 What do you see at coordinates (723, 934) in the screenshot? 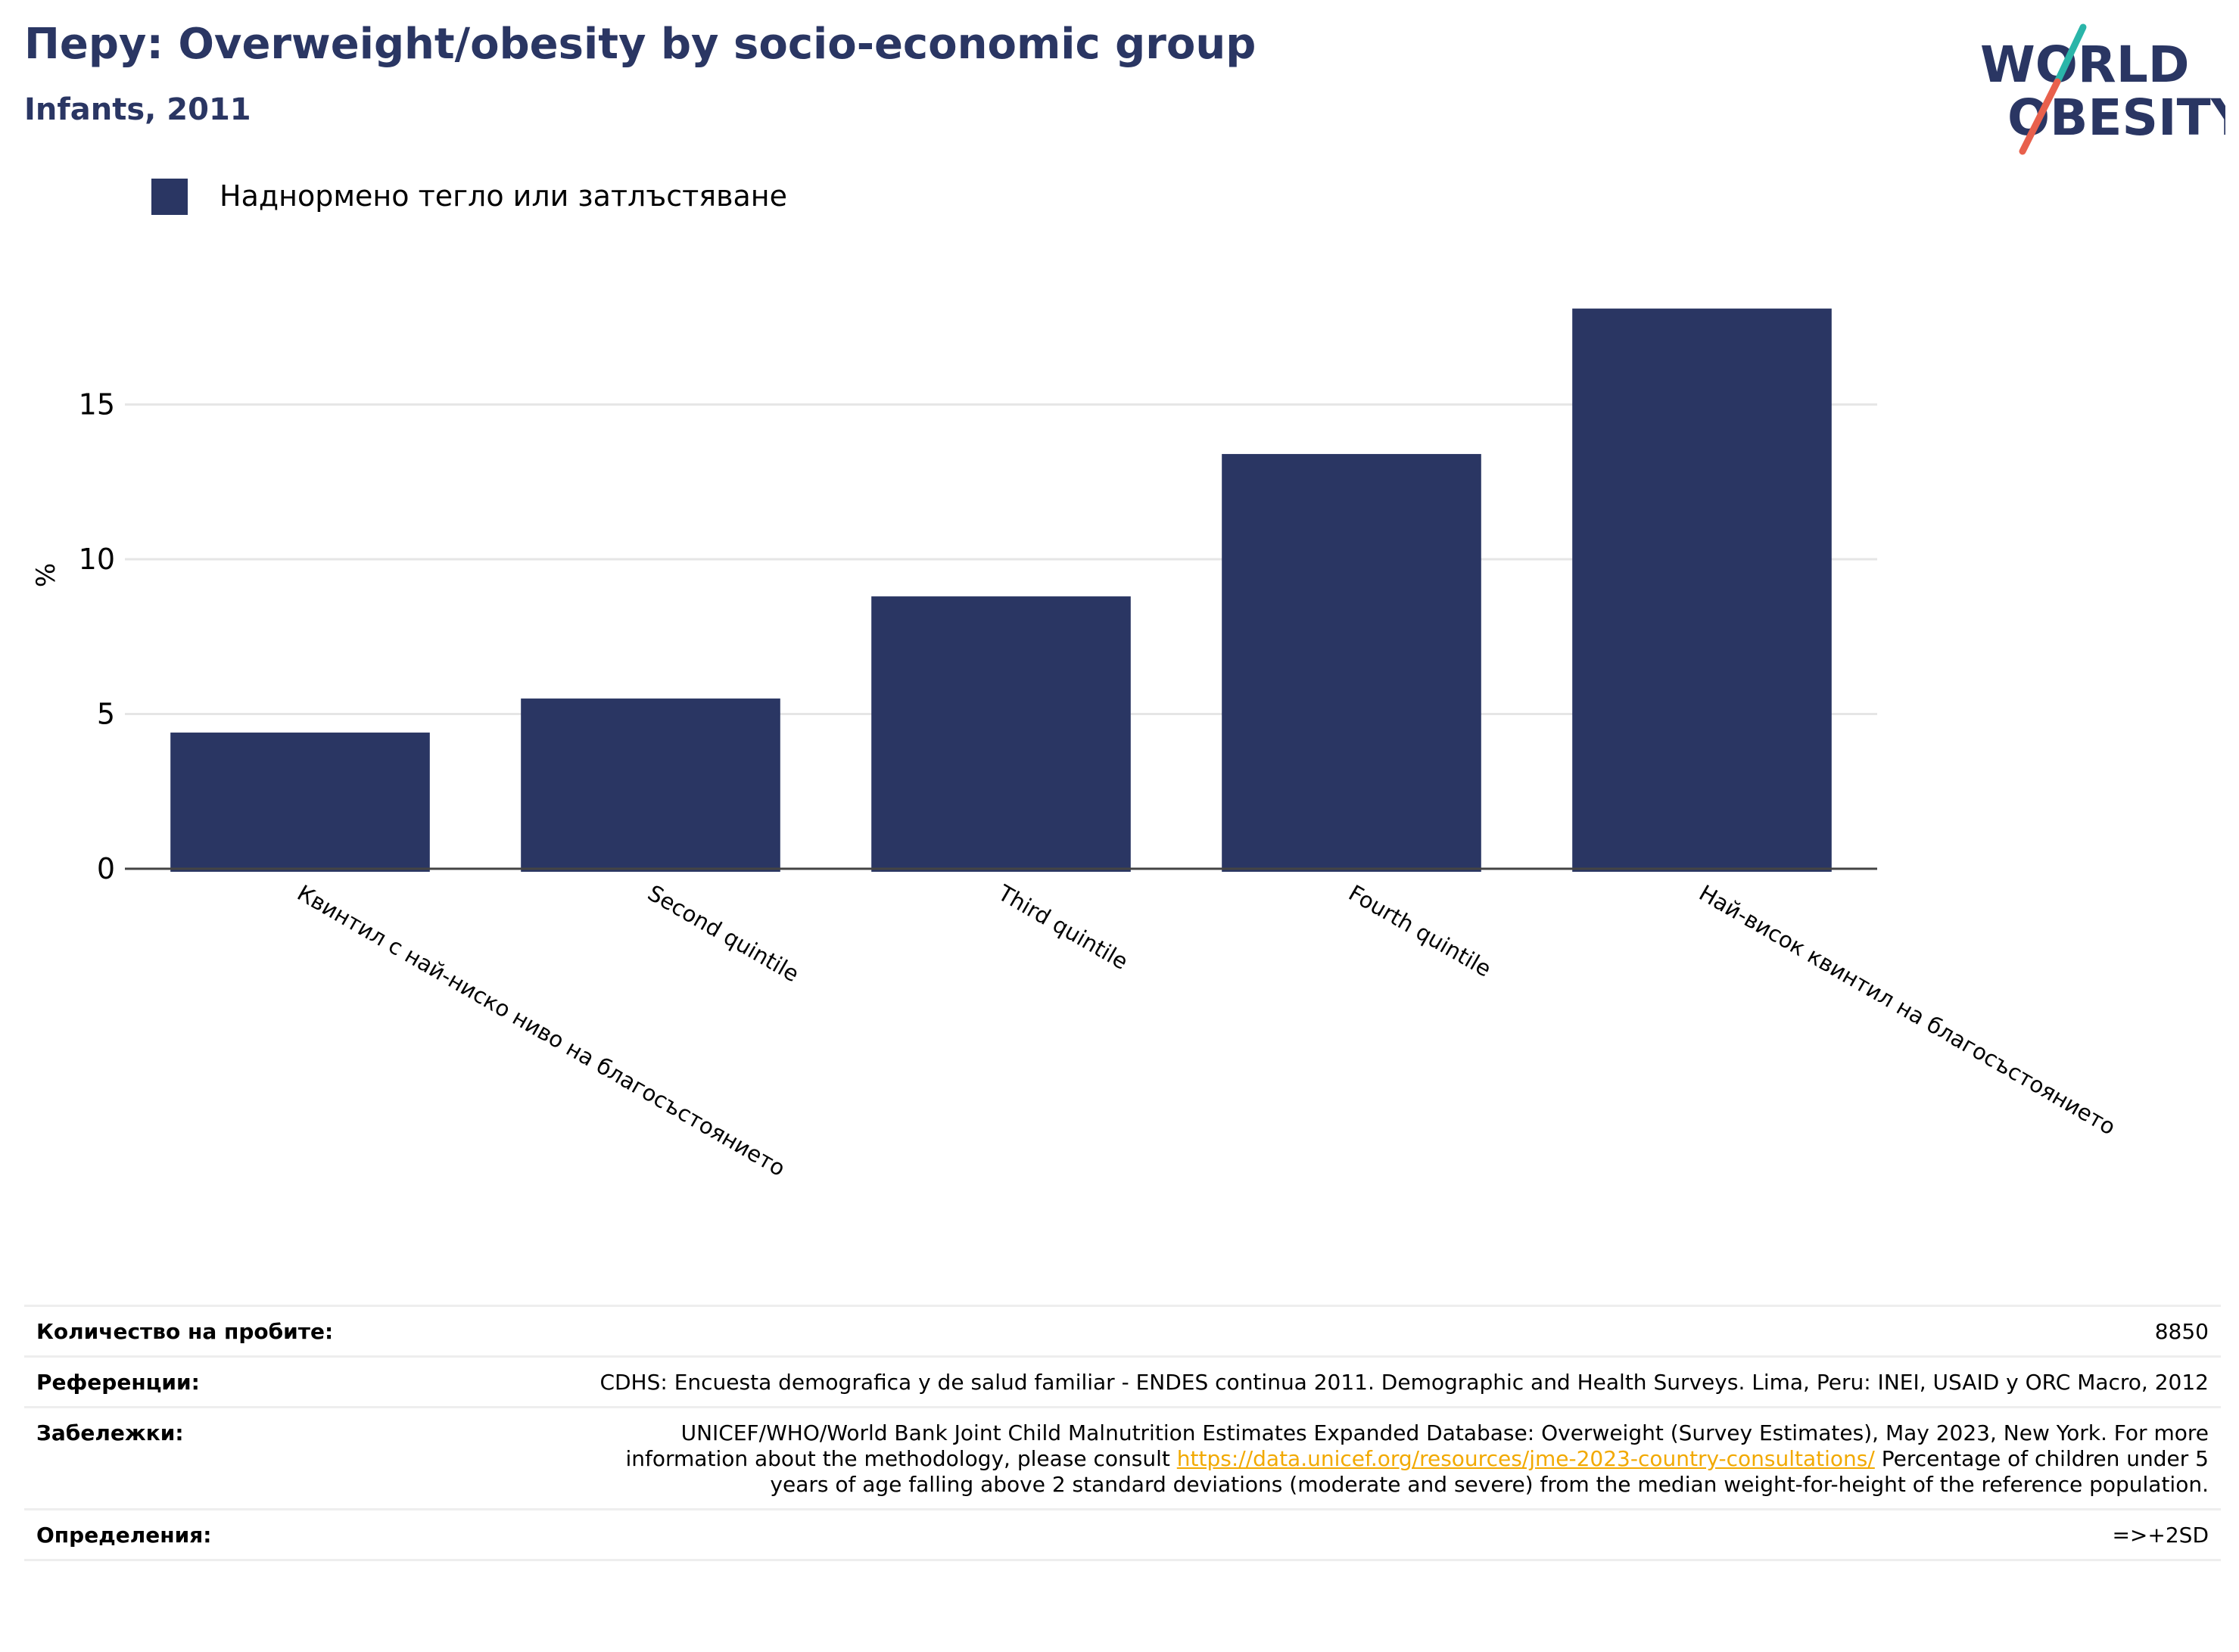
I see `x-tick-label: Second quintile` at bounding box center [723, 934].